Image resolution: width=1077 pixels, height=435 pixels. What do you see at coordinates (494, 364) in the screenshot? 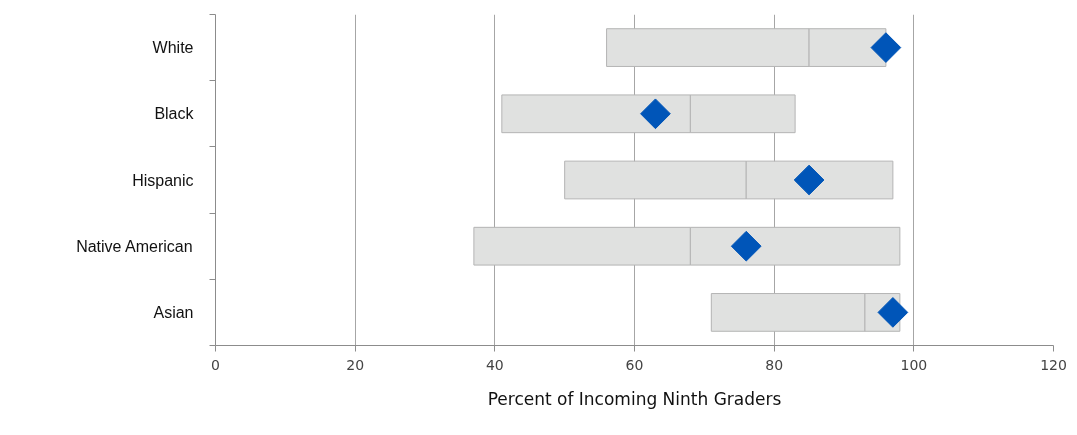
I see `x-tick-label: 40` at bounding box center [494, 364].